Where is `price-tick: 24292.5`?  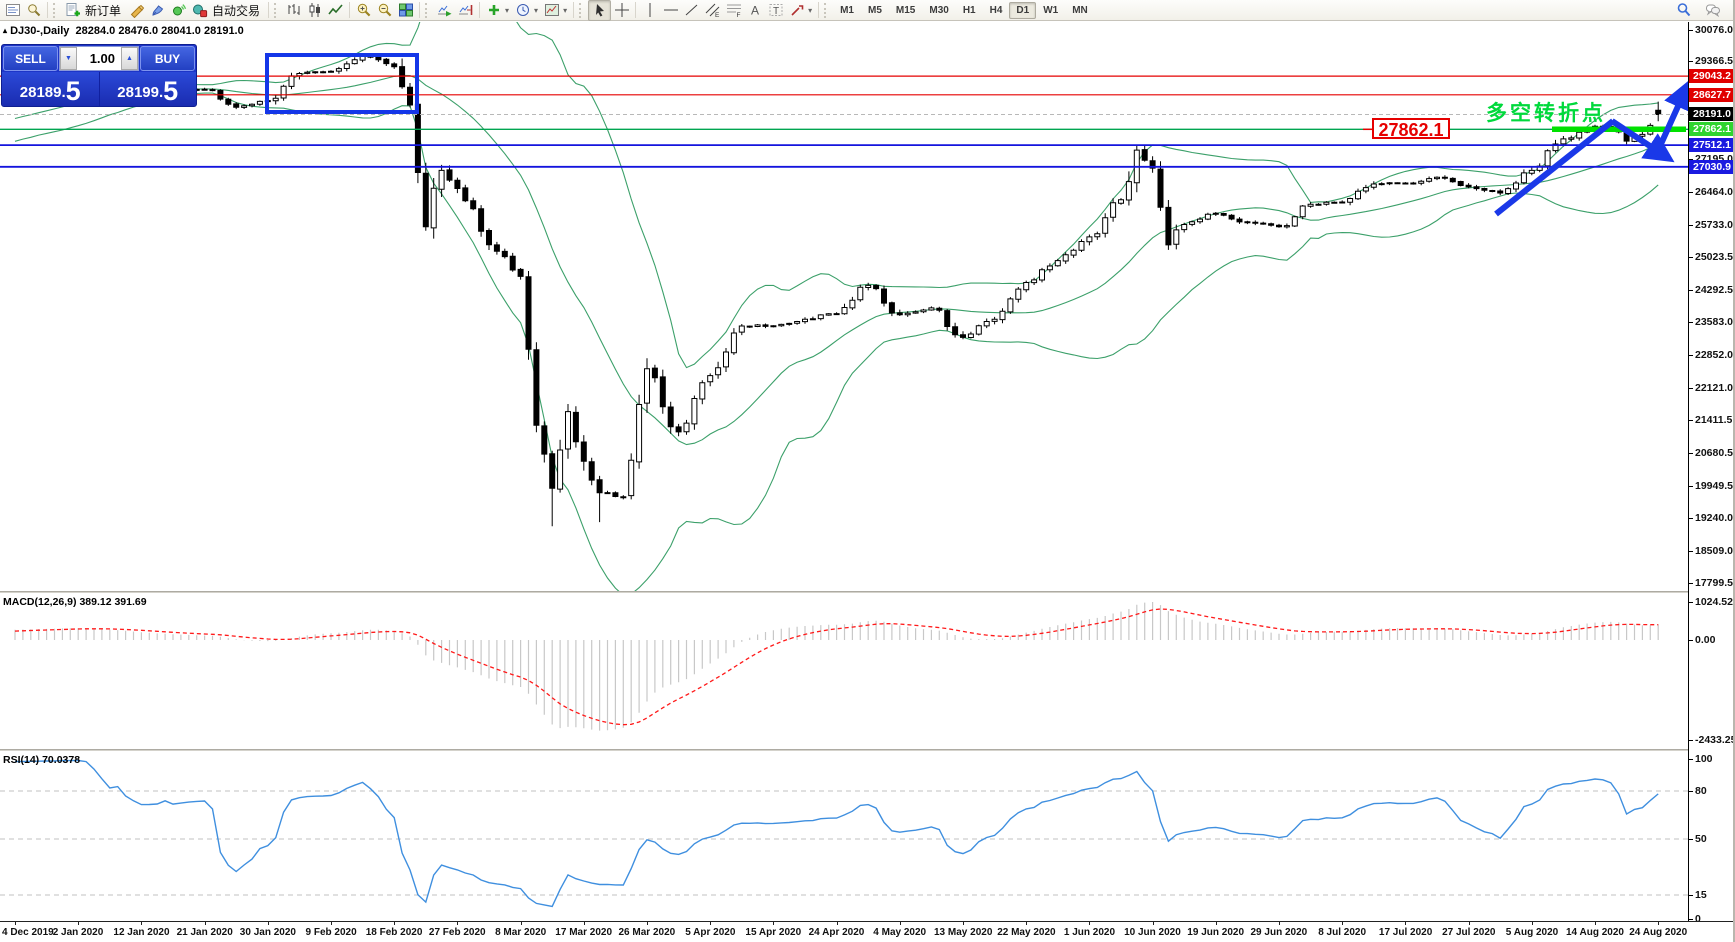 price-tick: 24292.5 is located at coordinates (1714, 290).